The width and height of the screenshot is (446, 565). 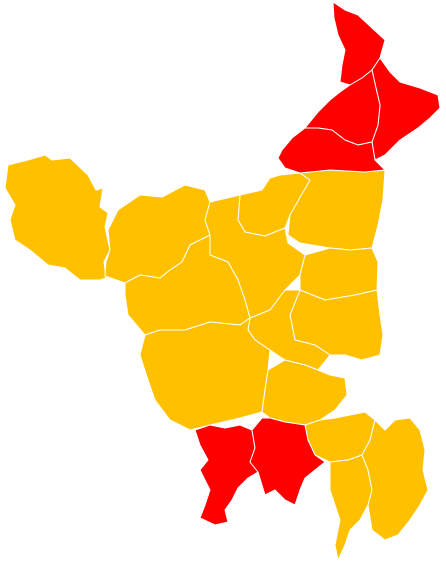 What do you see at coordinates (287, 461) in the screenshot?
I see `rewari-region` at bounding box center [287, 461].